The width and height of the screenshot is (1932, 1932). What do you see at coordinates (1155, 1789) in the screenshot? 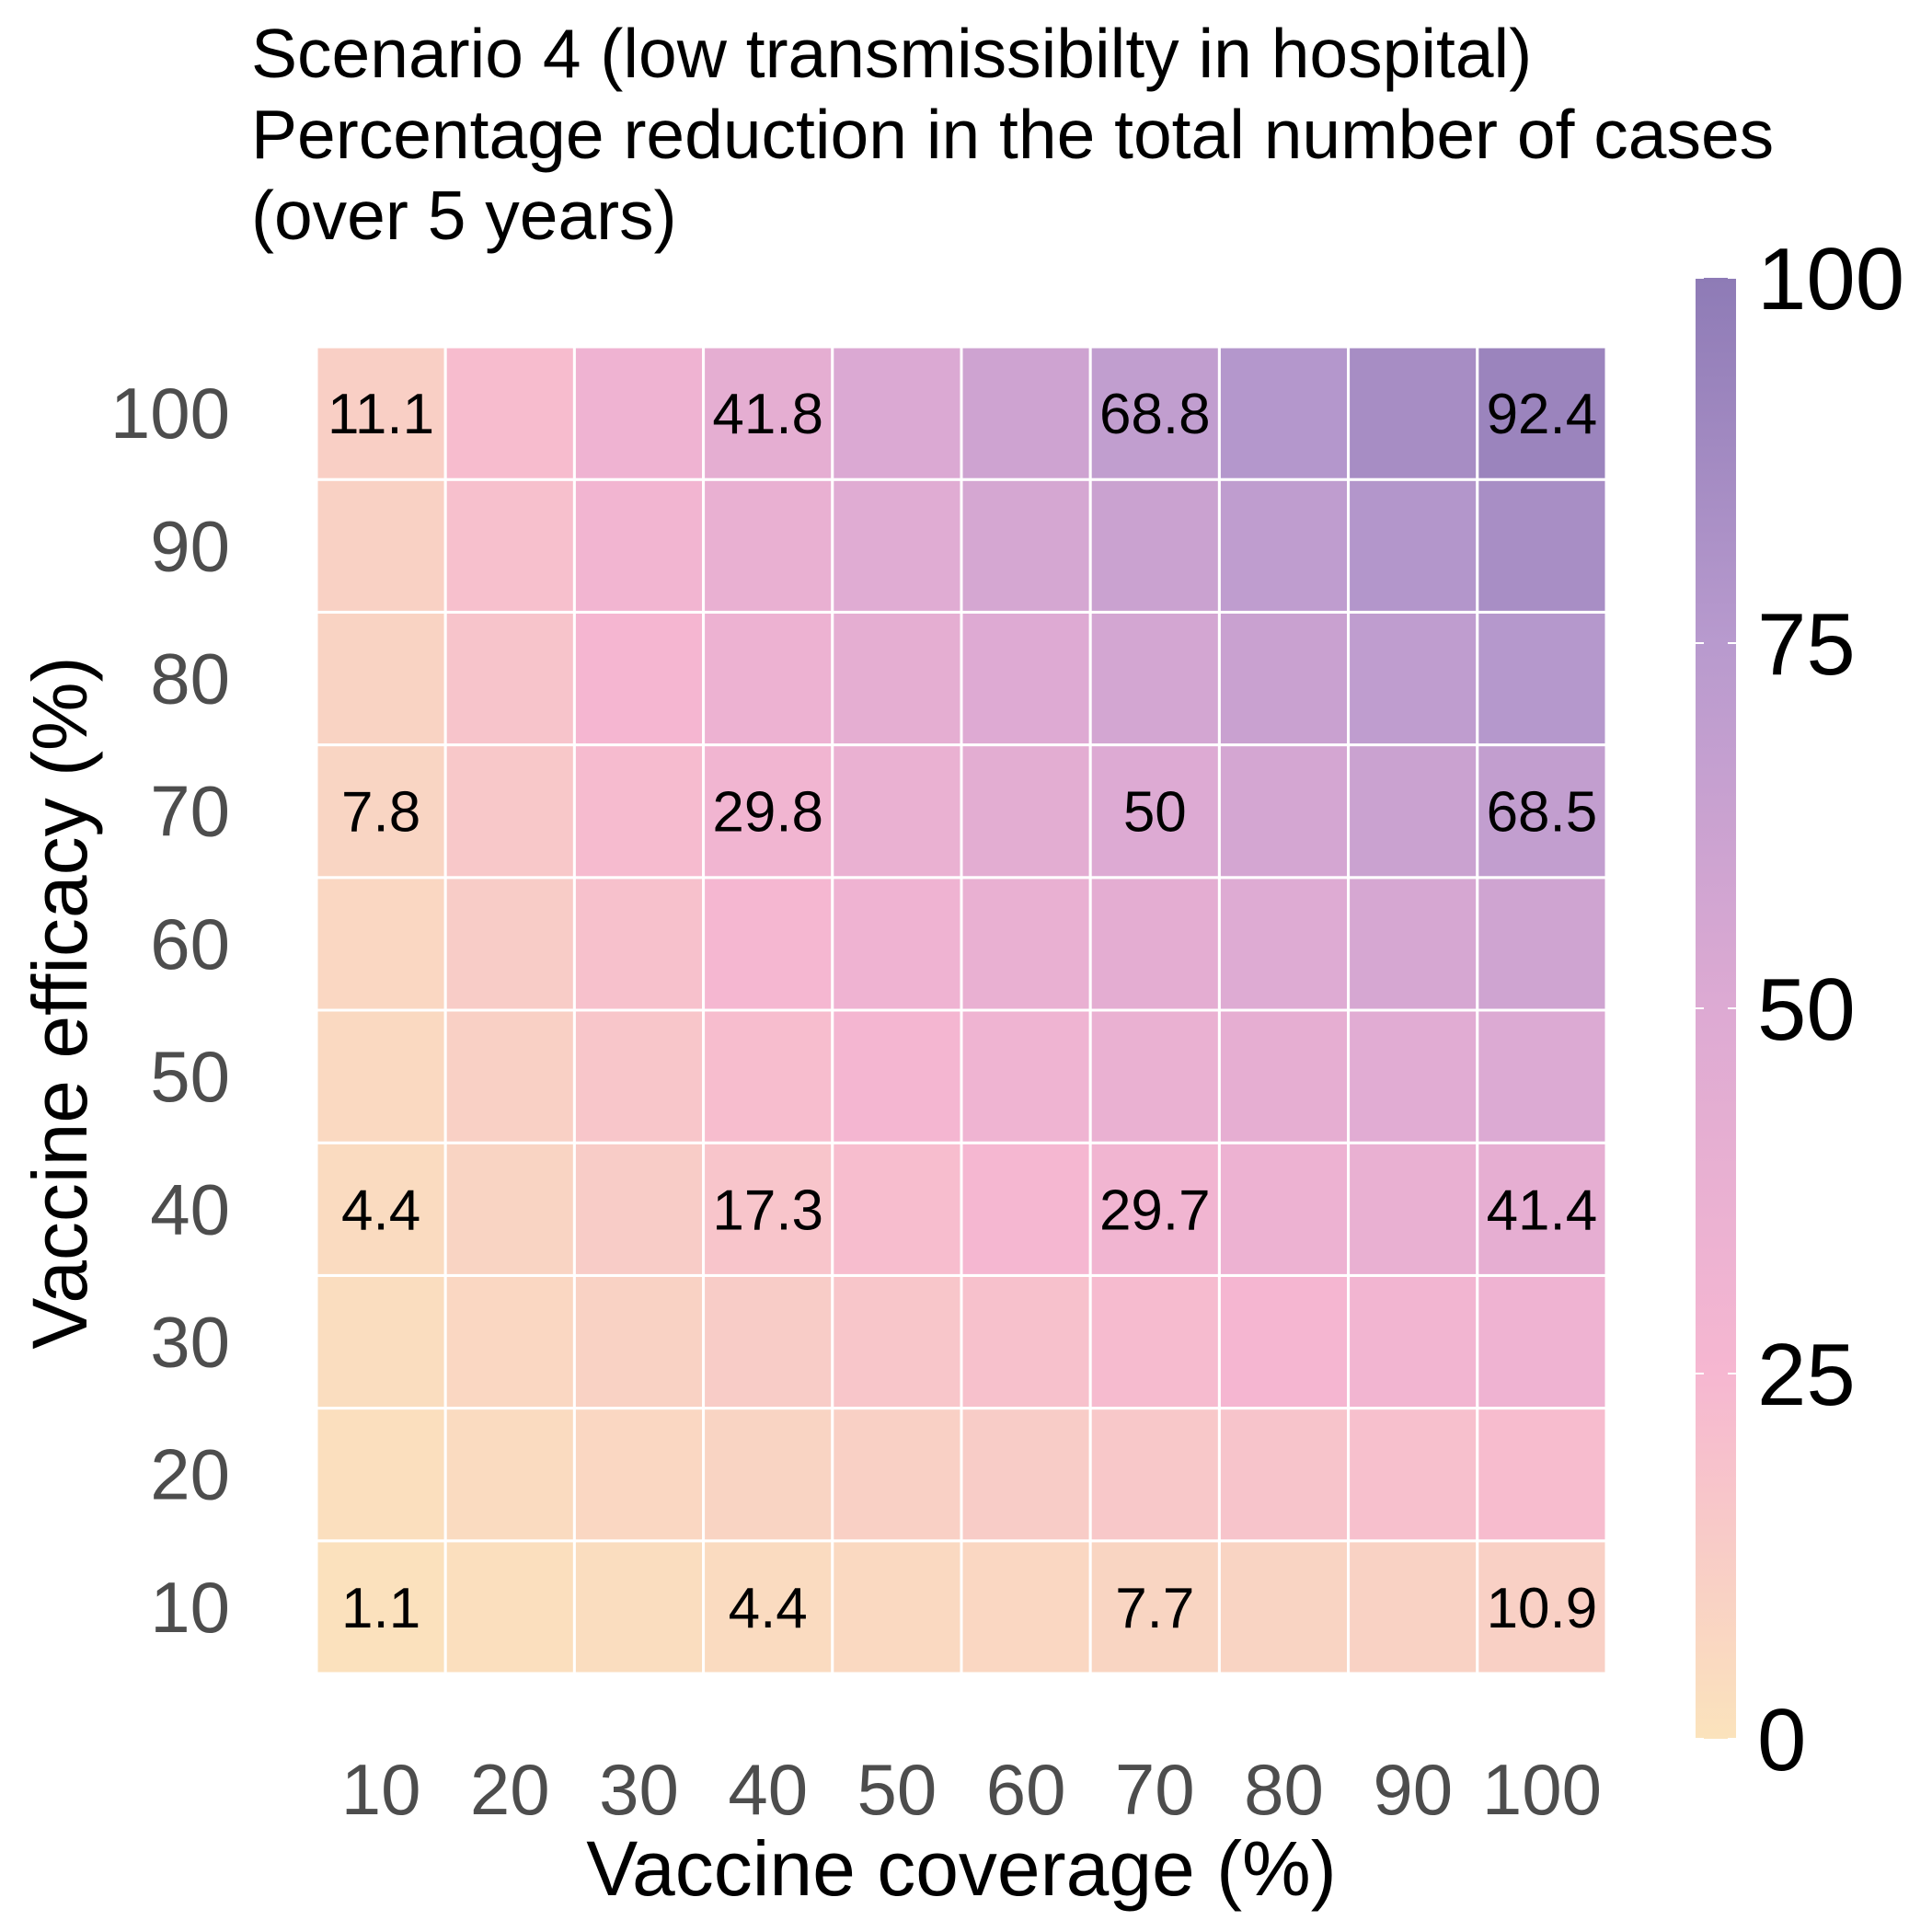
I see `x-tick-label: 70` at bounding box center [1155, 1789].